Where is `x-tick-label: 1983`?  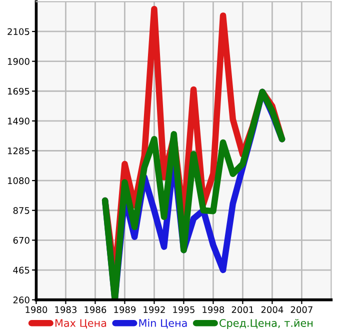
x-tick-label: 1983 is located at coordinates (65, 310).